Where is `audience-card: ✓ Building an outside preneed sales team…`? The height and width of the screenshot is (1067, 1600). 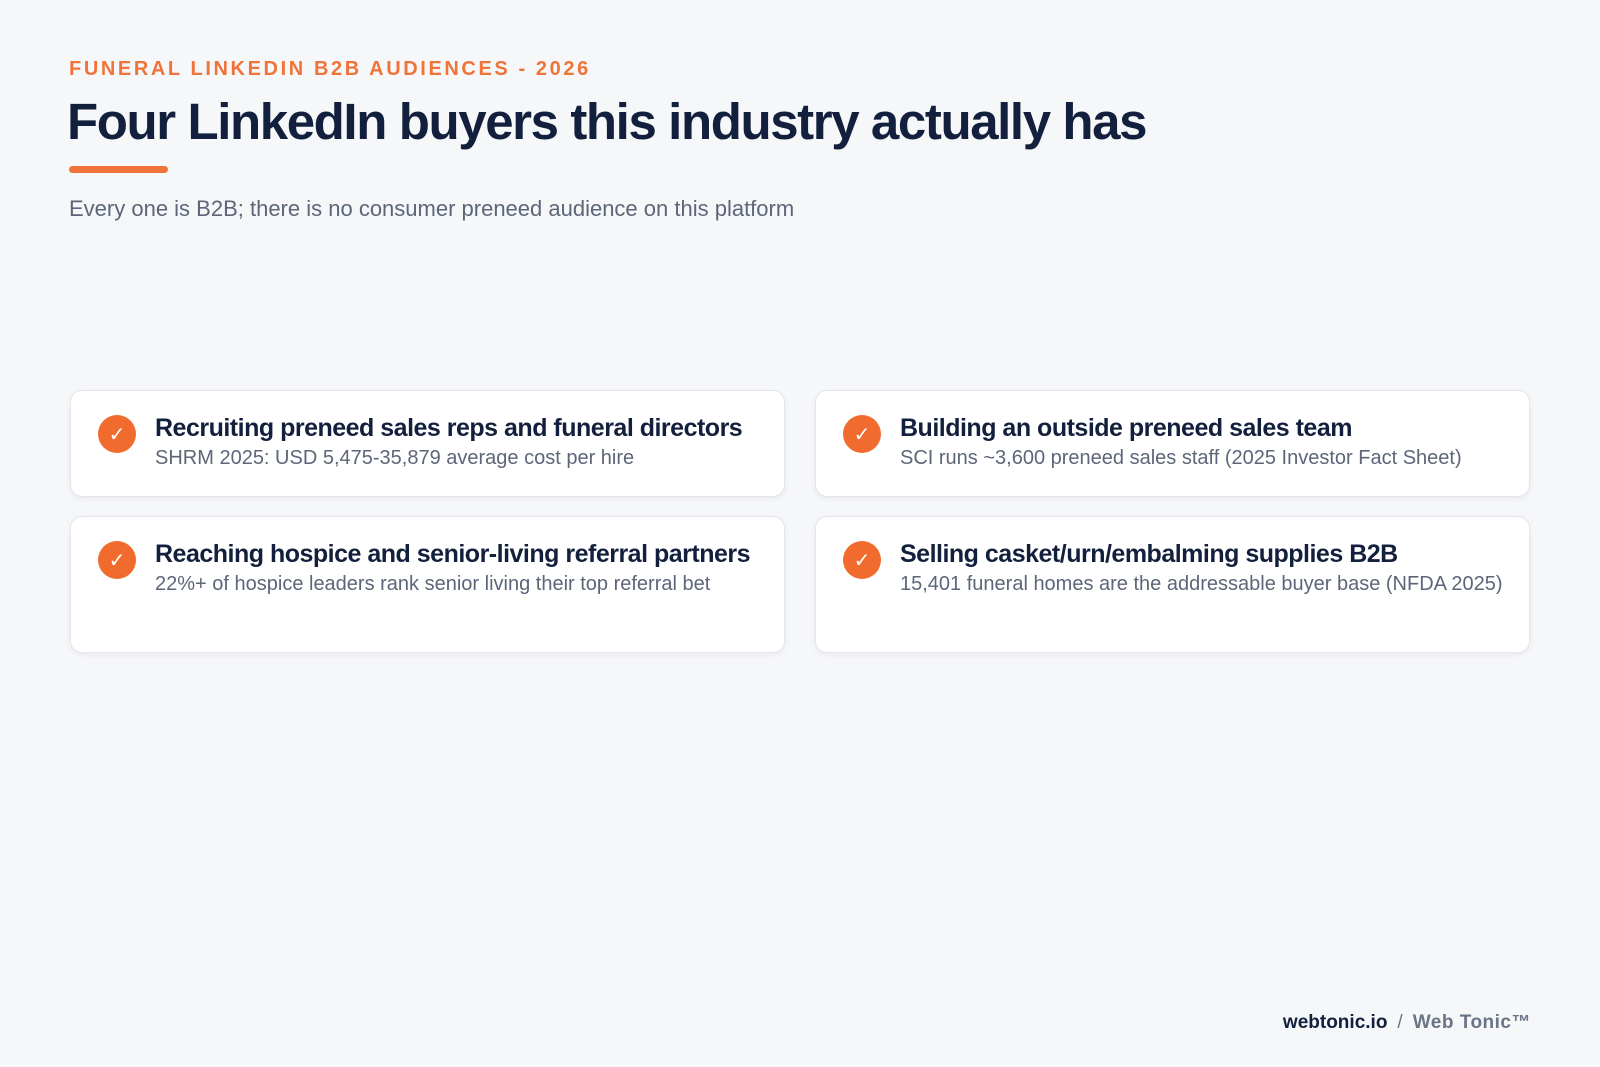 audience-card: ✓ Building an outside preneed sales team… is located at coordinates (1172, 443).